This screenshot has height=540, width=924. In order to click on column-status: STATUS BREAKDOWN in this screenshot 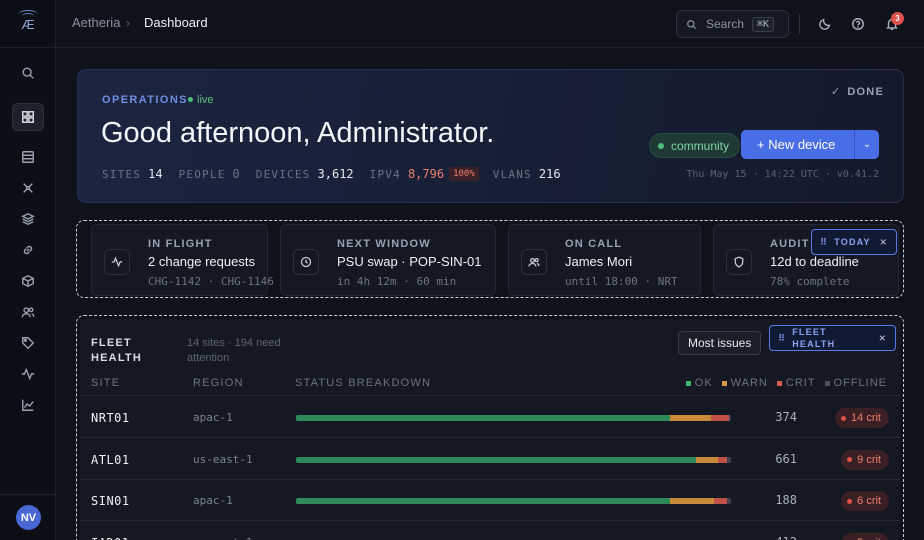, I will do `click(363, 383)`.